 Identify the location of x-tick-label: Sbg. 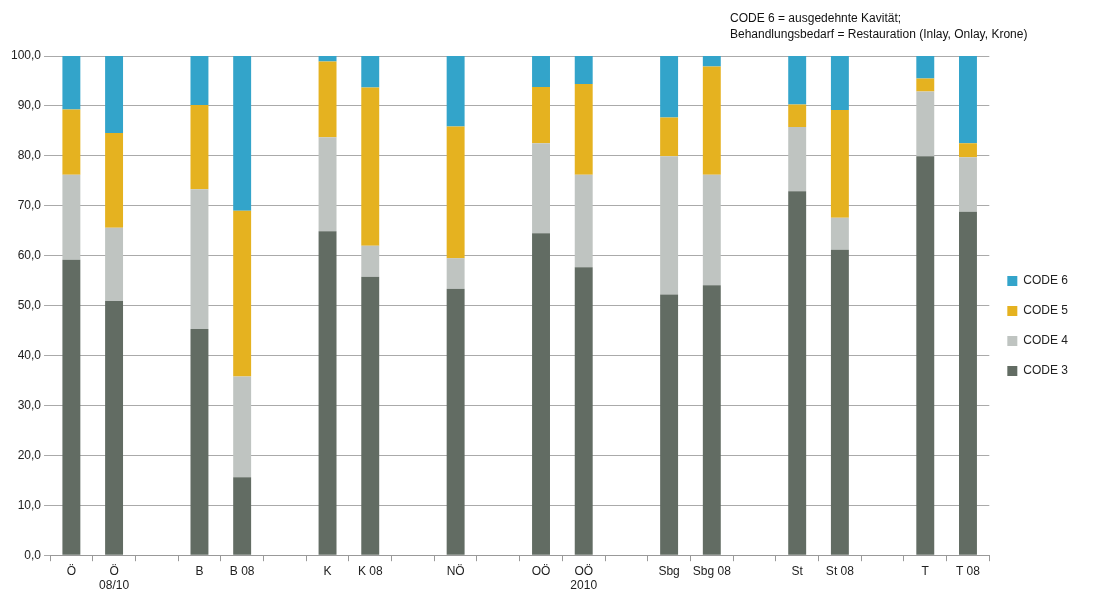
(669, 570).